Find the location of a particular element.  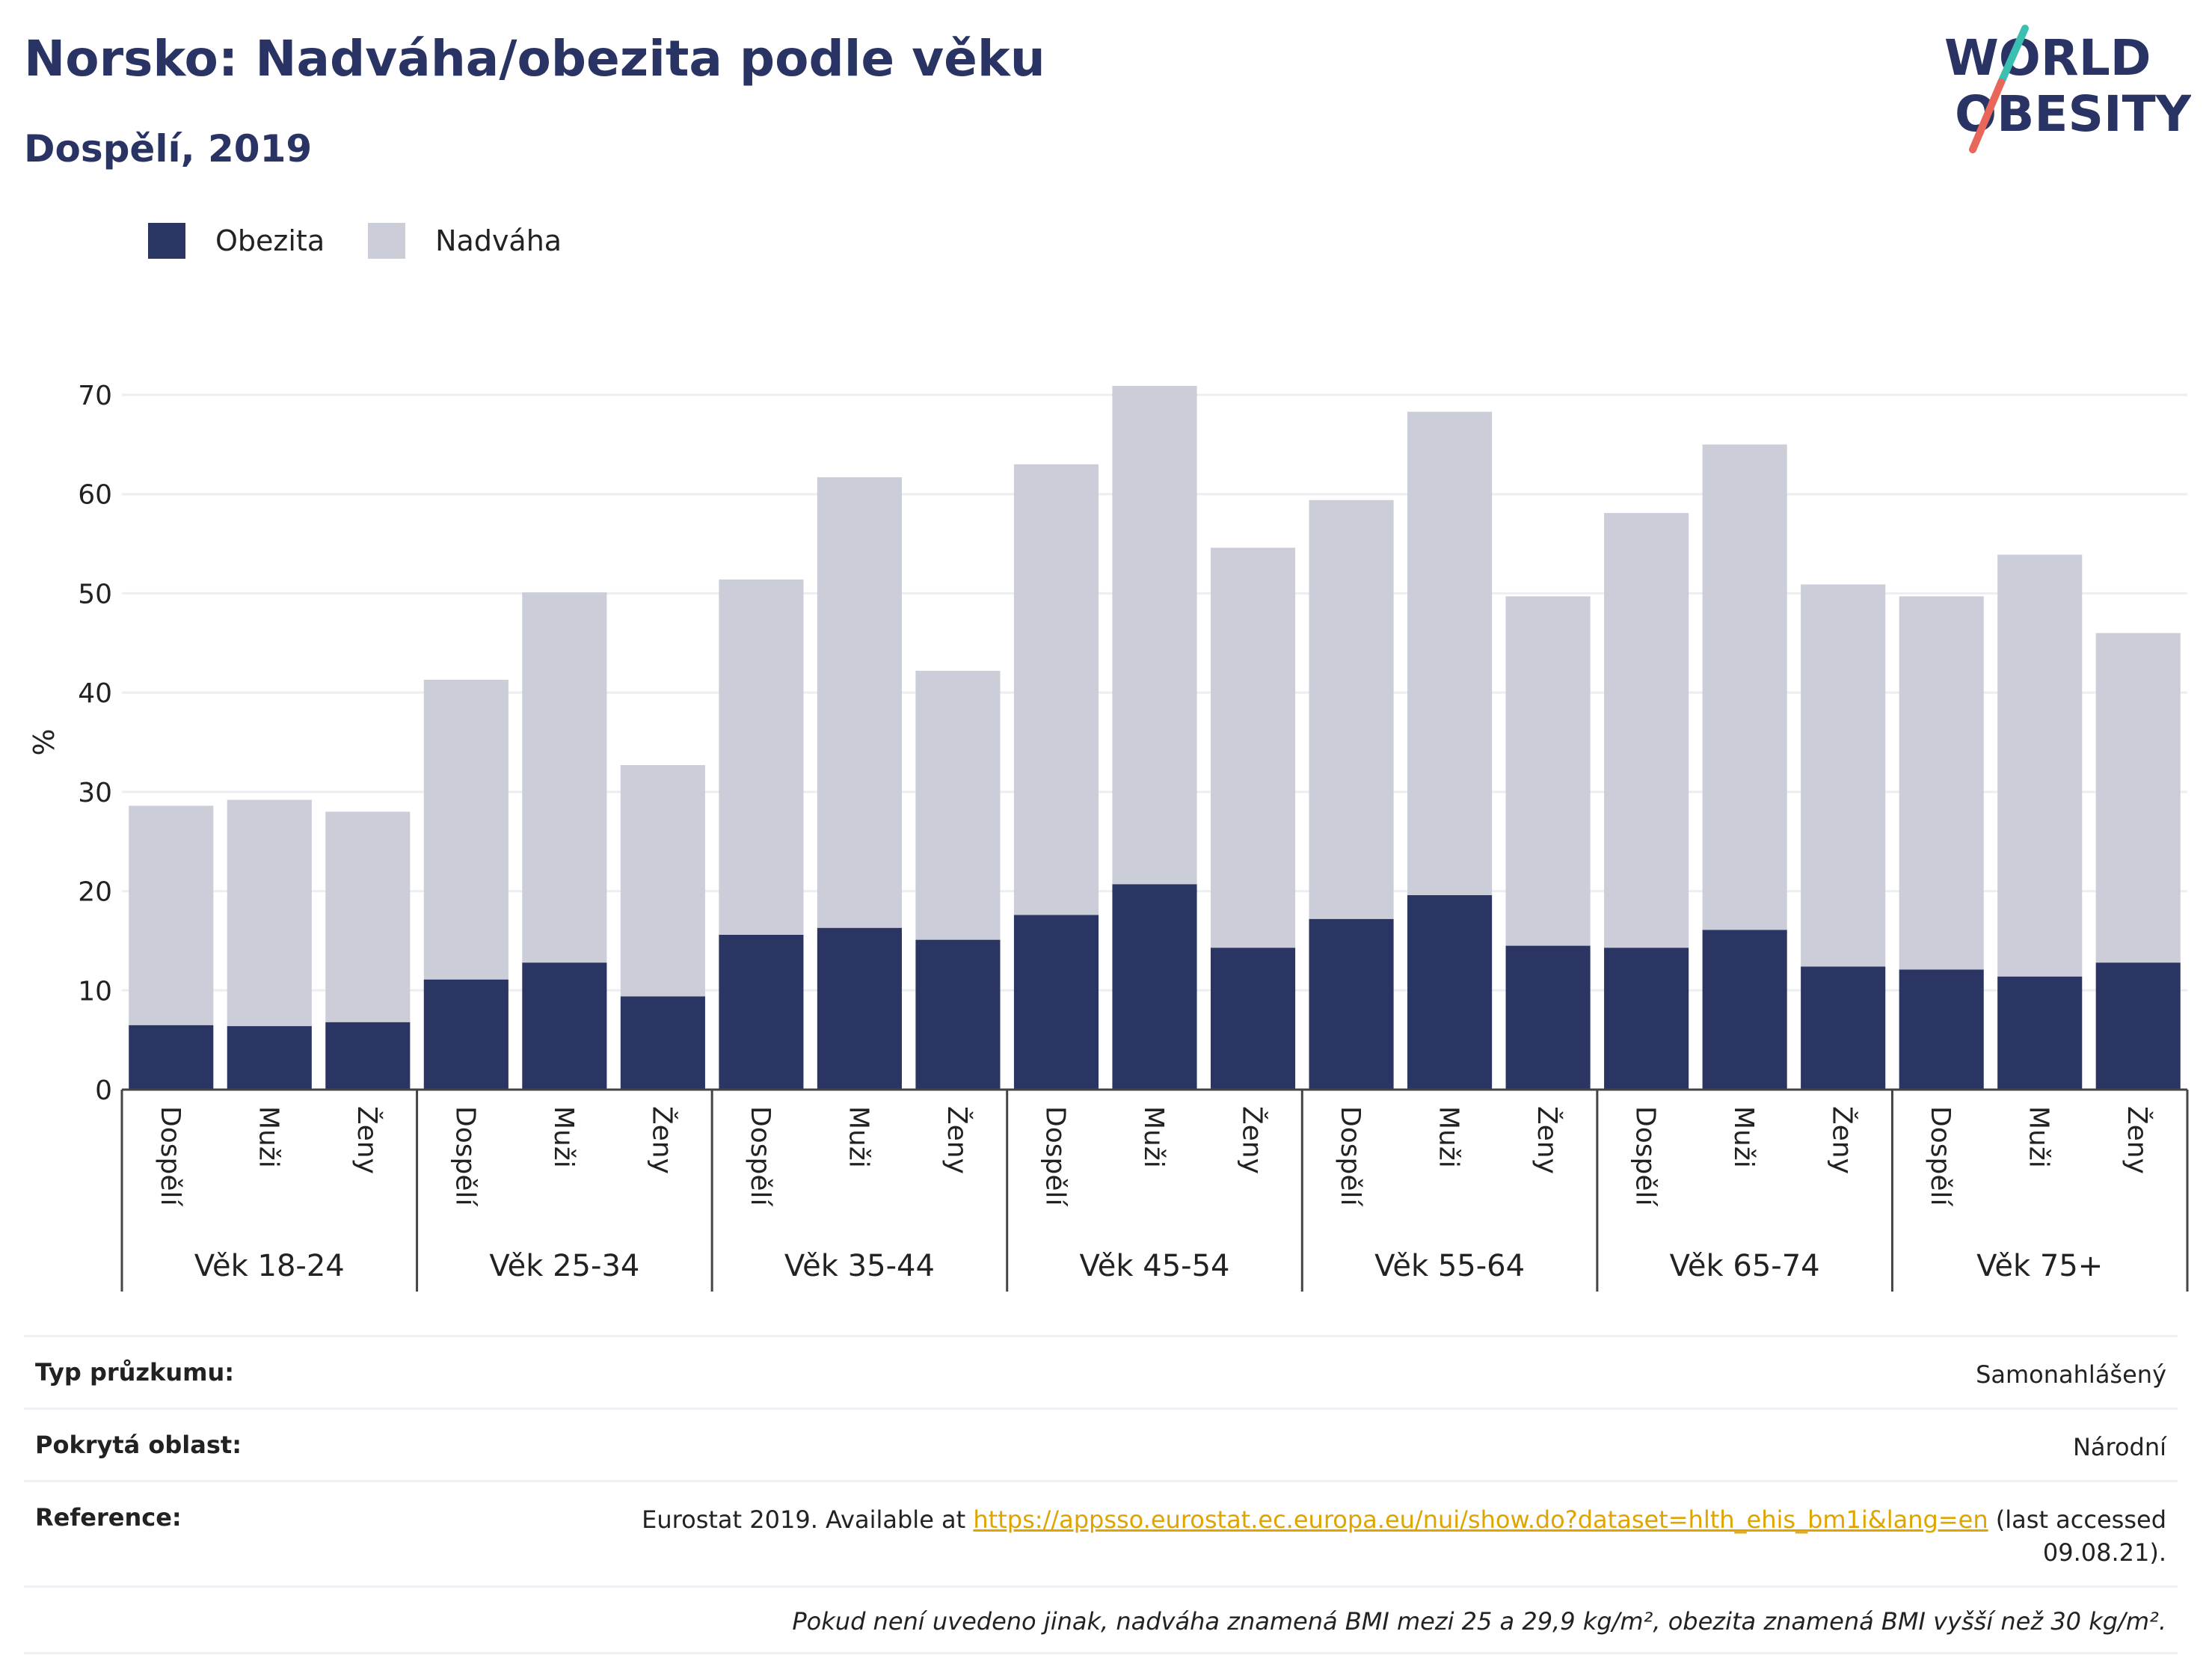

x-tick-label-8: Ženy is located at coordinates (957, 1140).